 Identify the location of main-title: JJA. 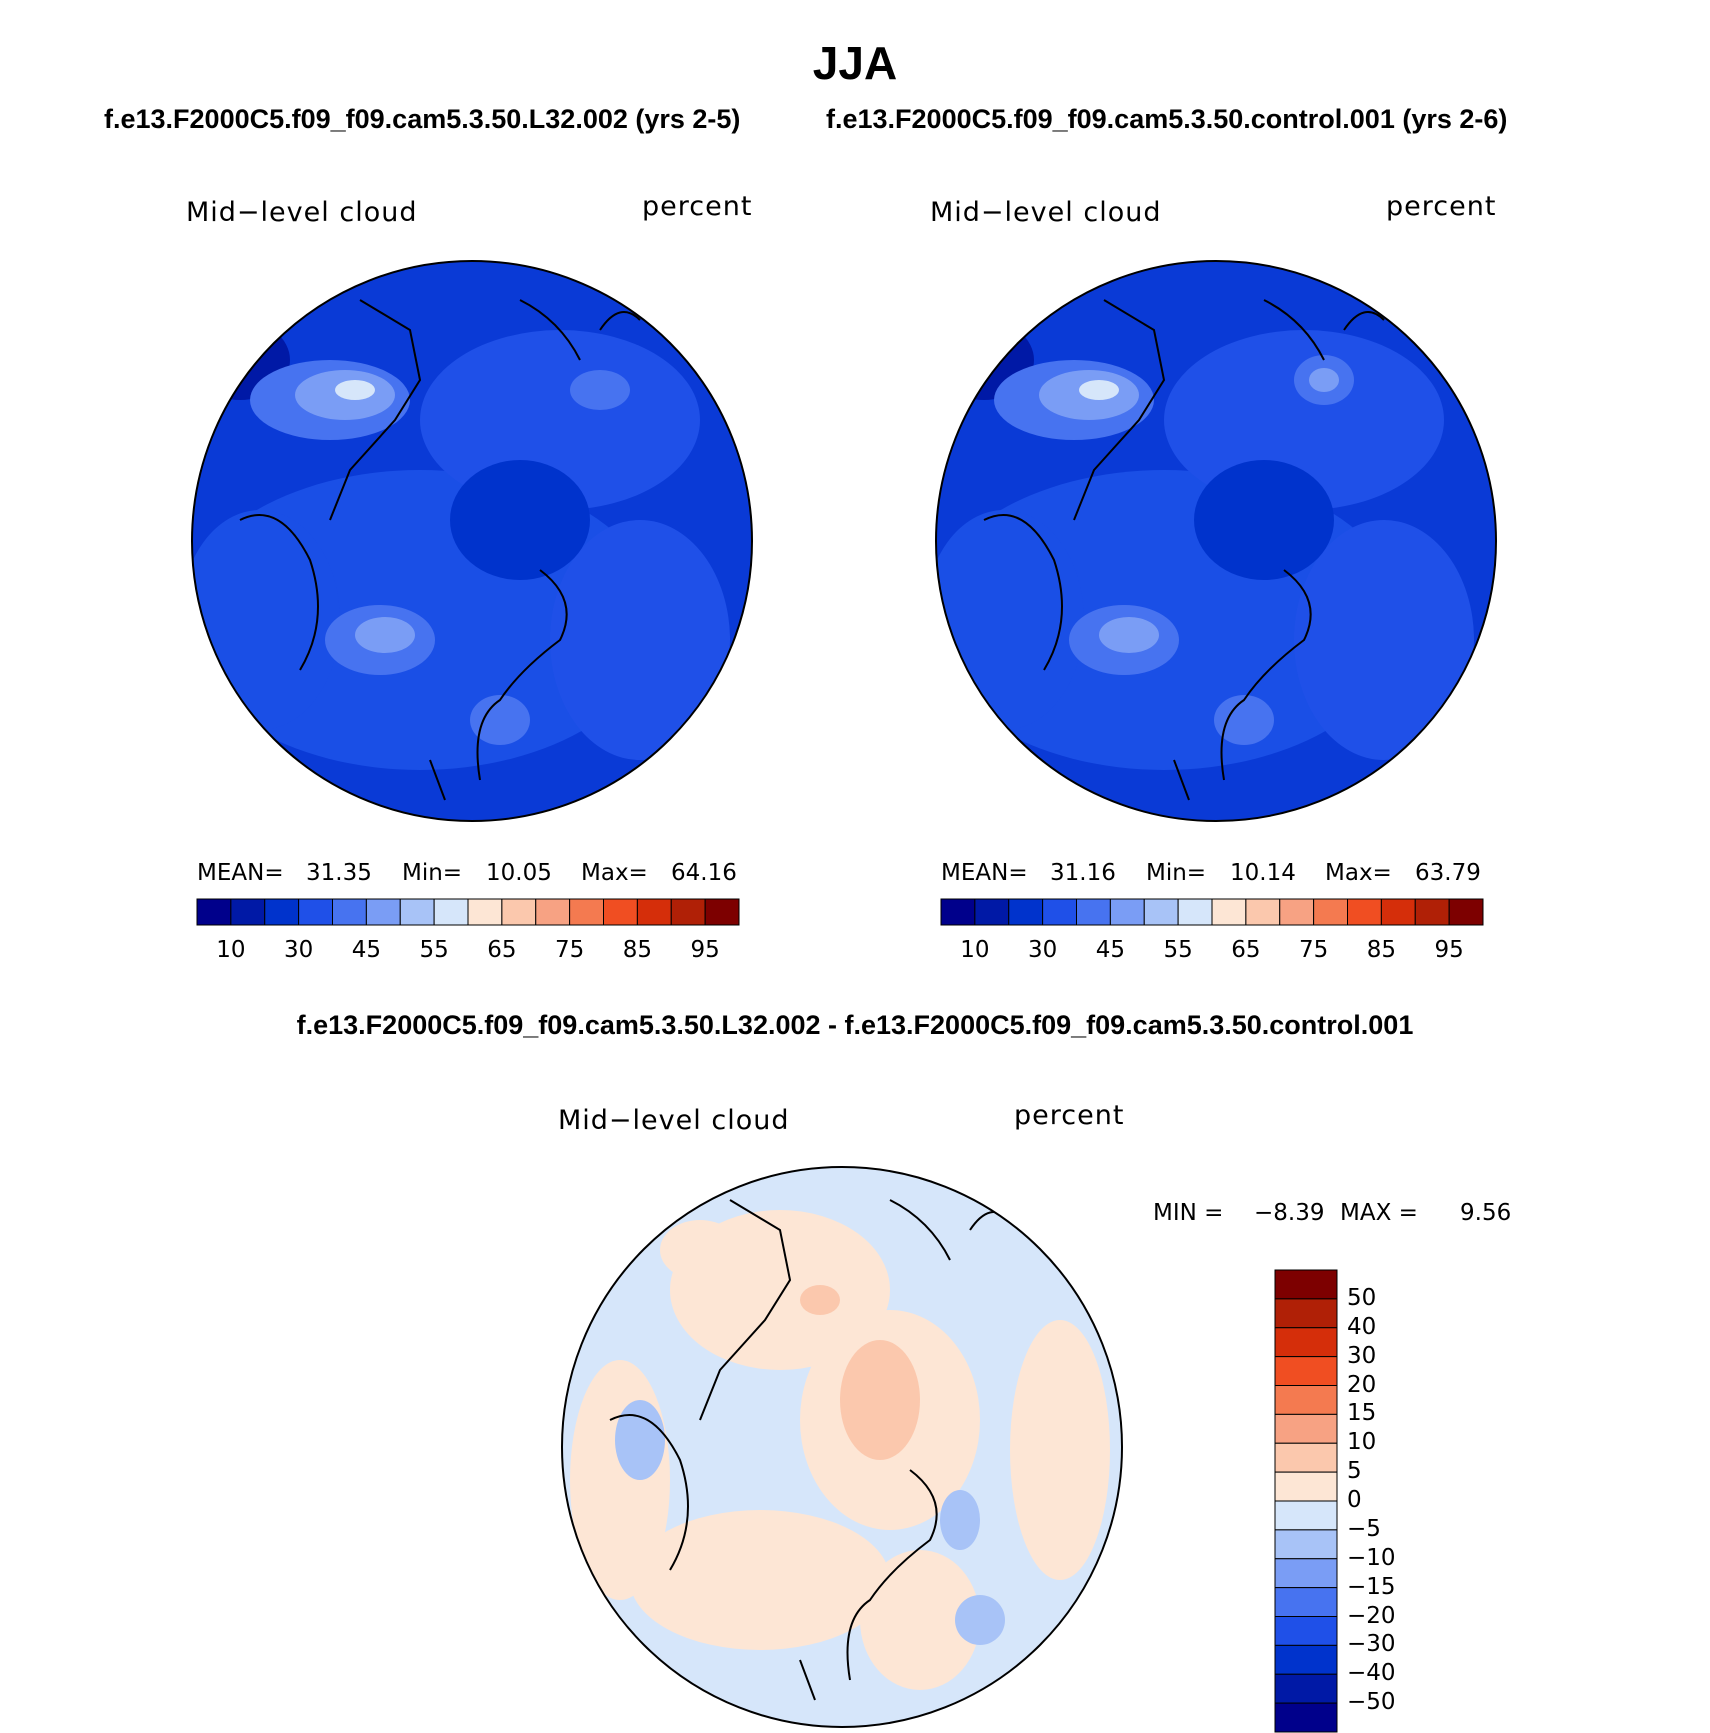
(855, 63).